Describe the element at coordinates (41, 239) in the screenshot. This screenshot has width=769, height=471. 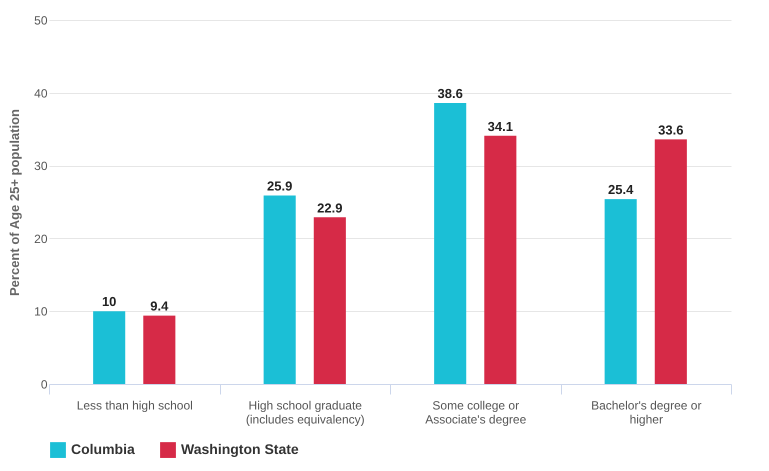
I see `y-tick-label: 20` at that location.